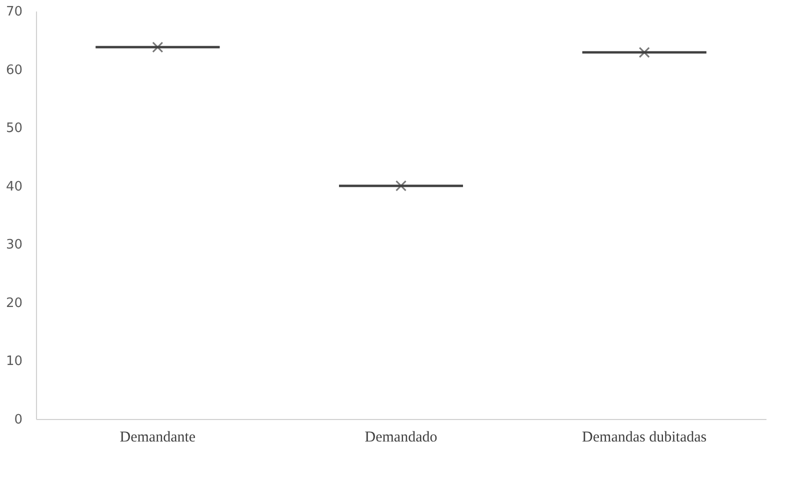 The image size is (809, 492). Describe the element at coordinates (14, 303) in the screenshot. I see `y-tick-label: 20` at that location.